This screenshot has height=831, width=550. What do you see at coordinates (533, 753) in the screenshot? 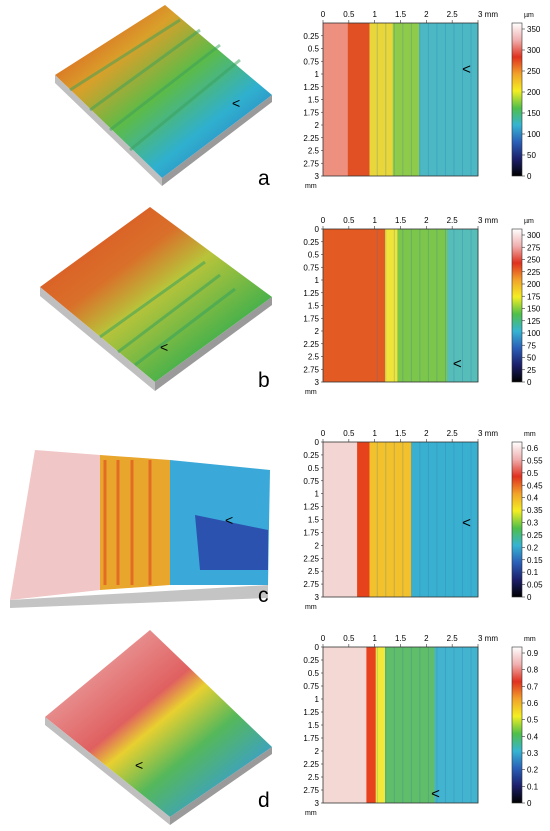
I see `colorbar-tick-label: 0.3` at bounding box center [533, 753].